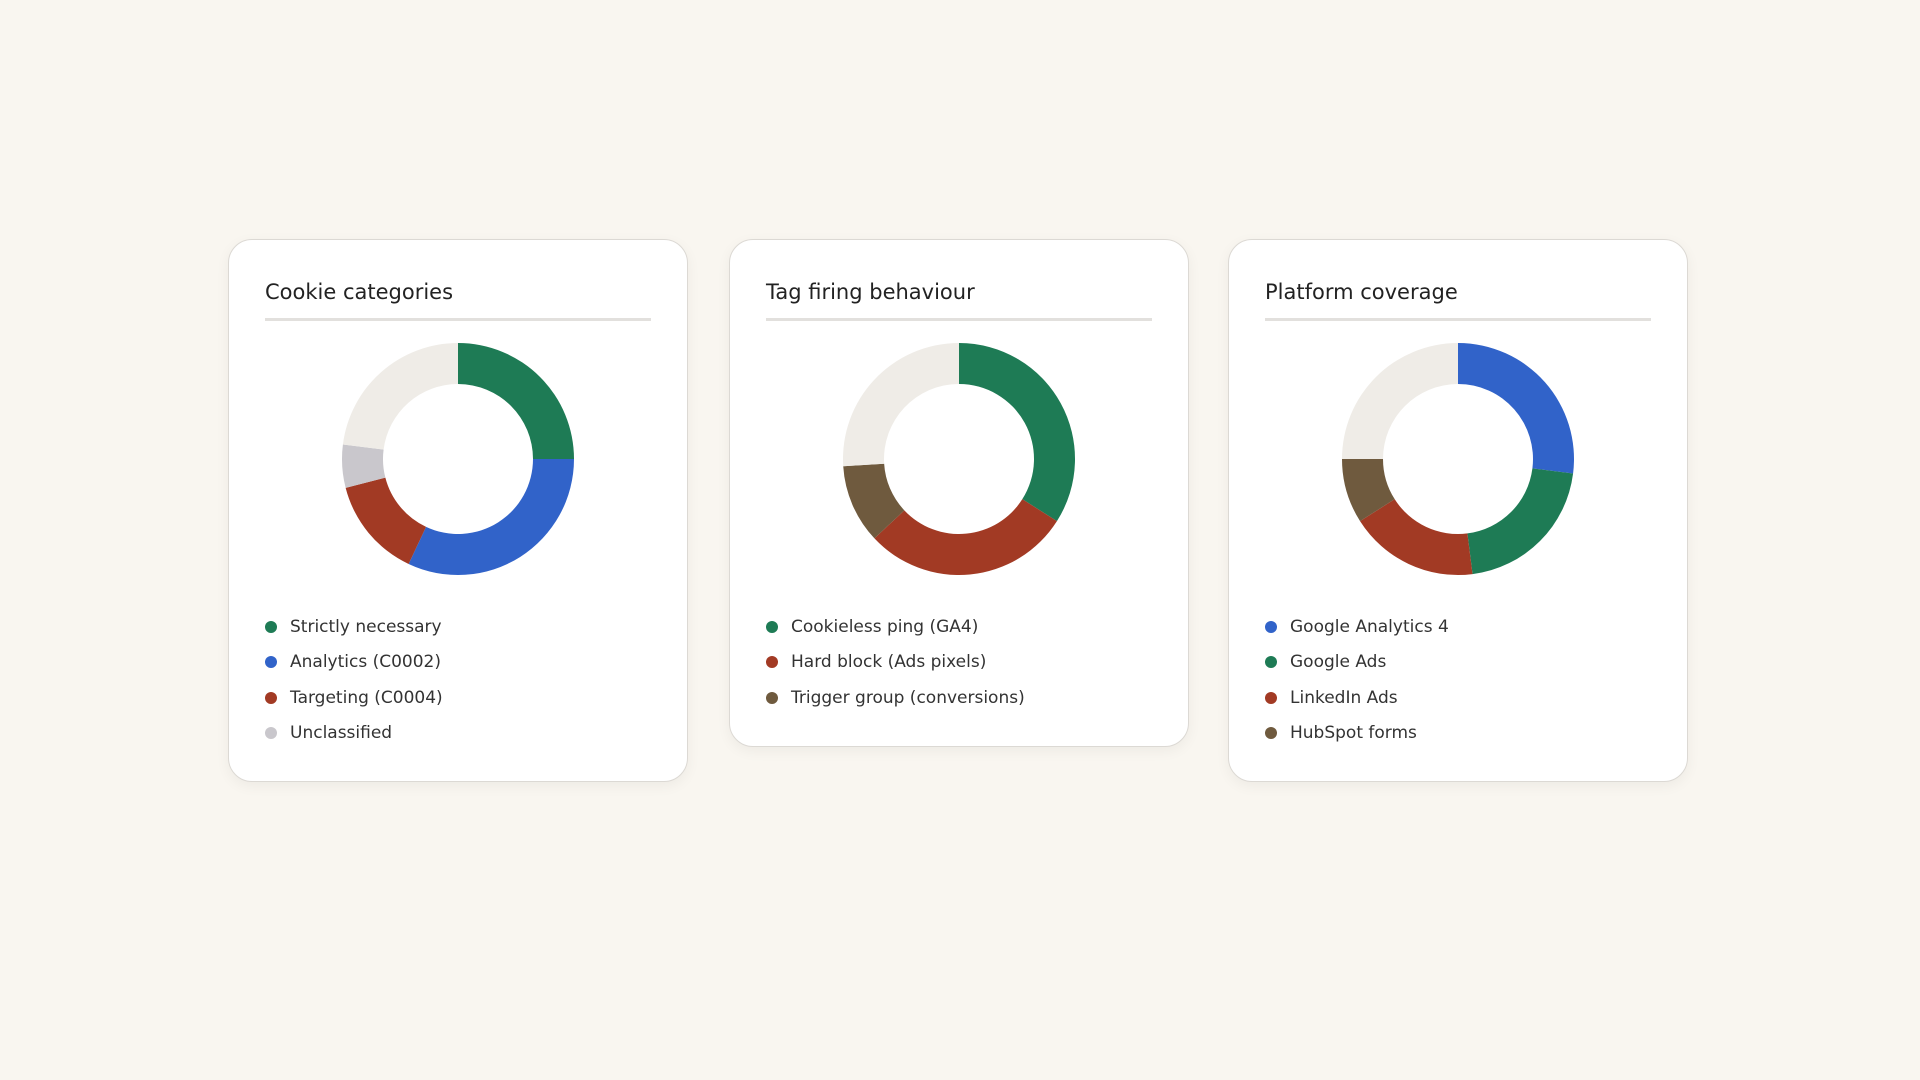 This screenshot has width=1920, height=1080. Describe the element at coordinates (366, 697) in the screenshot. I see `legend-label: Targeting (C0004)` at that location.